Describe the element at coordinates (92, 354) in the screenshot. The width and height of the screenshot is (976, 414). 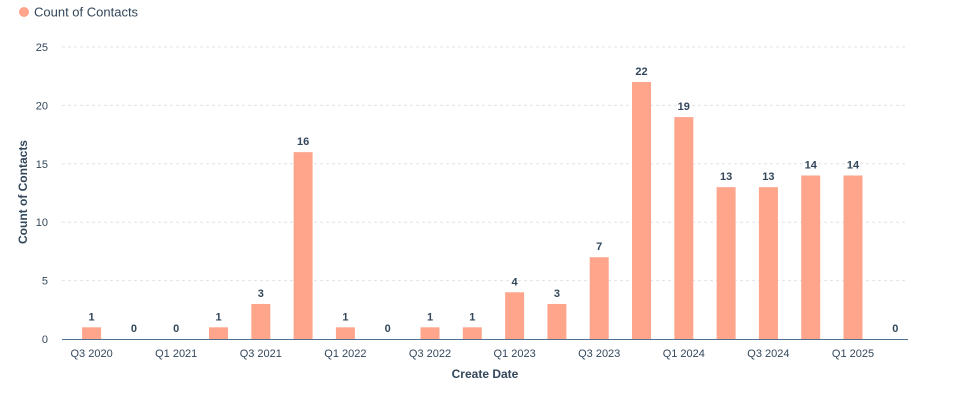
I see `x-tick-label: Q3 2020` at that location.